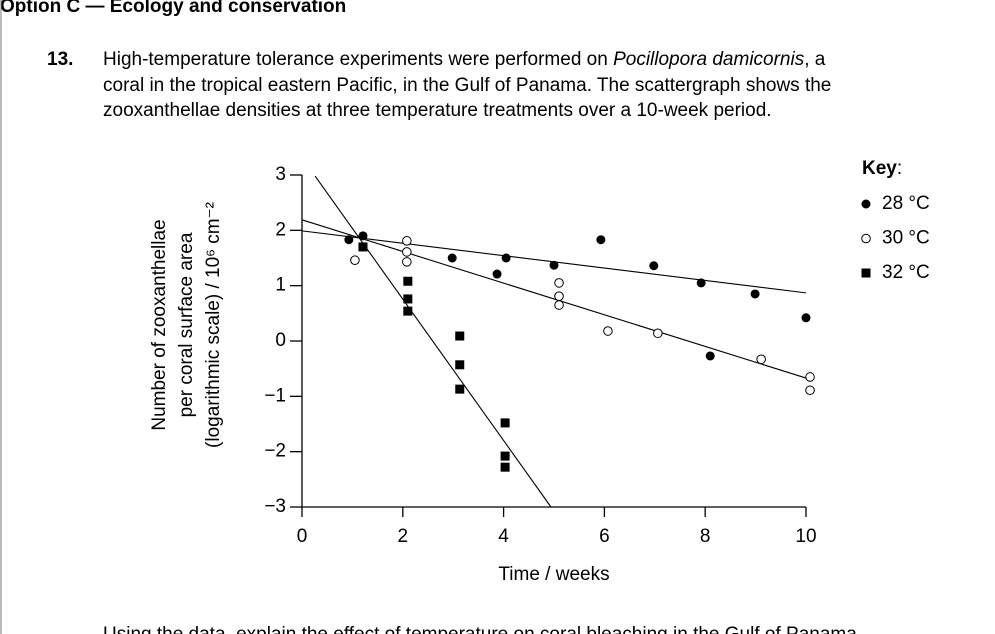 The width and height of the screenshot is (995, 634). I want to click on legend-label: 32 °C, so click(906, 272).